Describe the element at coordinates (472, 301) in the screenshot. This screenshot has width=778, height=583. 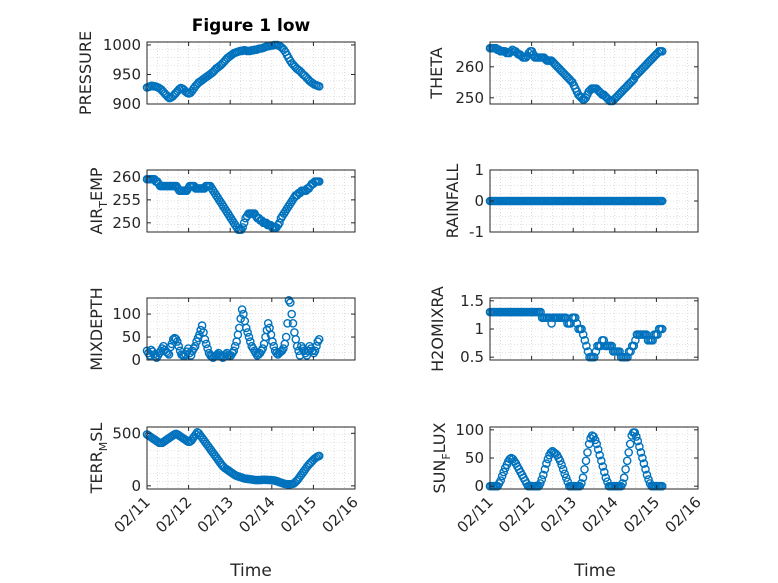
I see `h2omixra-ytick-label: 1.5` at that location.